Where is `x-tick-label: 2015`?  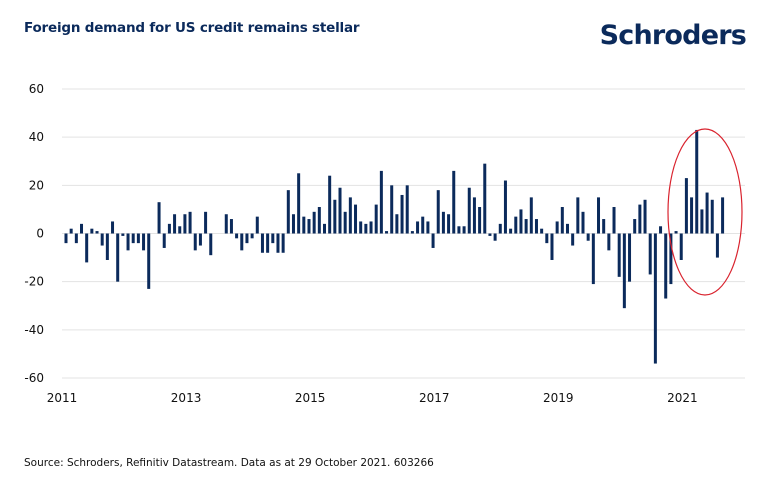
x-tick-label: 2015 is located at coordinates (310, 398).